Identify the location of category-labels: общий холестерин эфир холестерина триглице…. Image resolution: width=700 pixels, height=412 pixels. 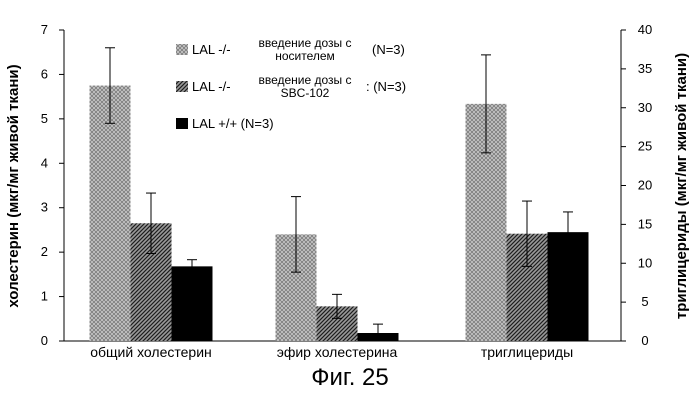
(331, 352).